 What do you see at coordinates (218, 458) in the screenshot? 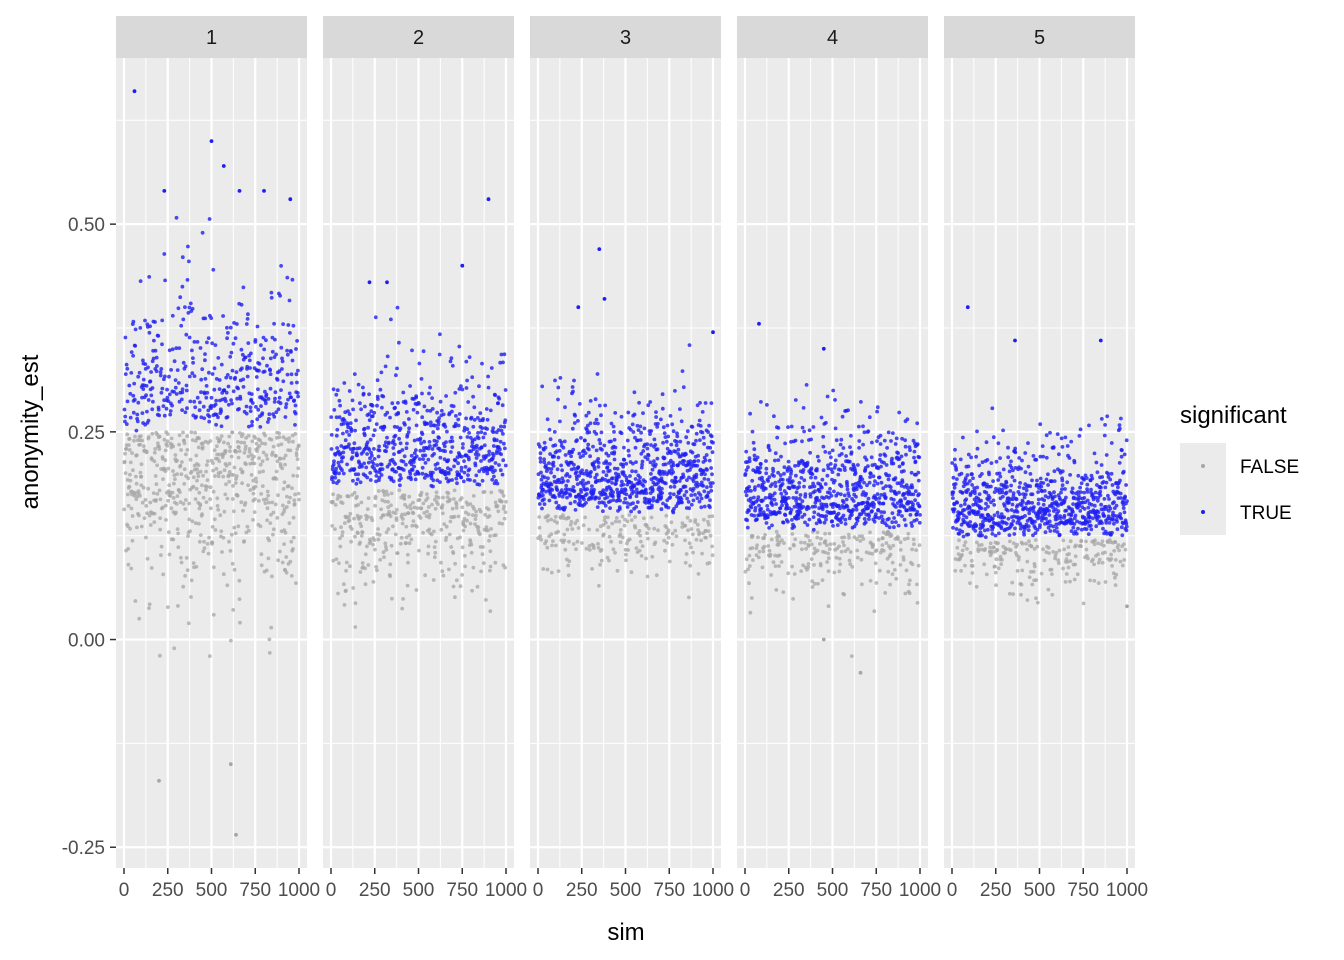
I see `facet-panel-1: 10 250 500 750 1000` at bounding box center [218, 458].